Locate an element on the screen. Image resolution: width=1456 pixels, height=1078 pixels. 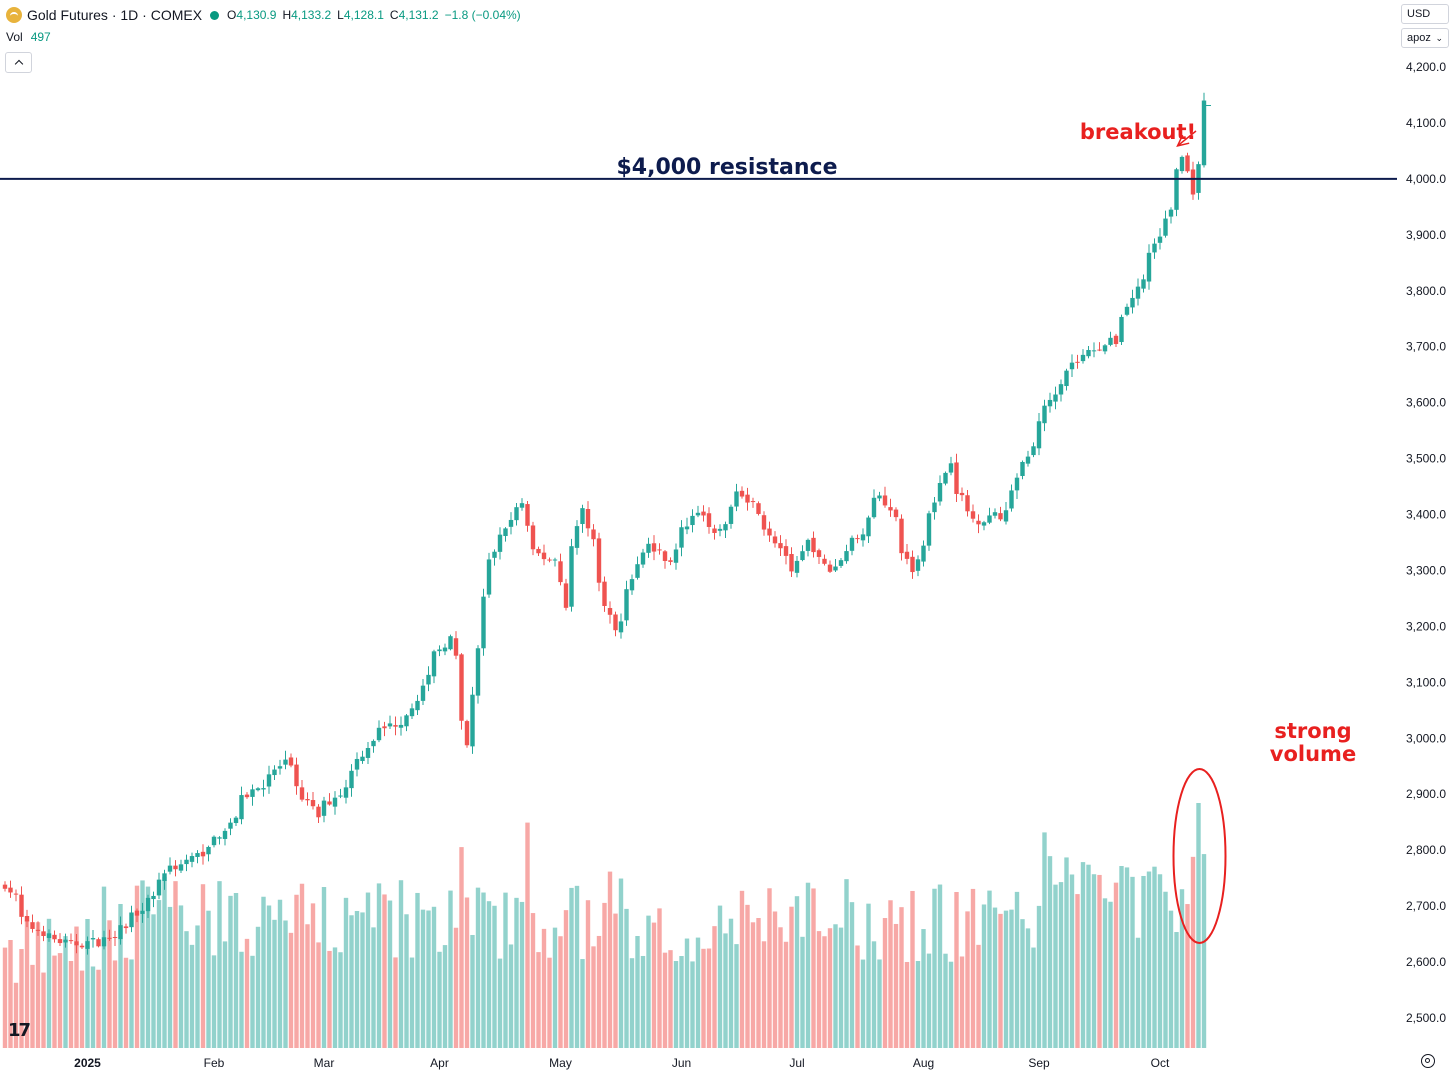
tradingview-logo-icon: 17 is located at coordinates (19, 1030).